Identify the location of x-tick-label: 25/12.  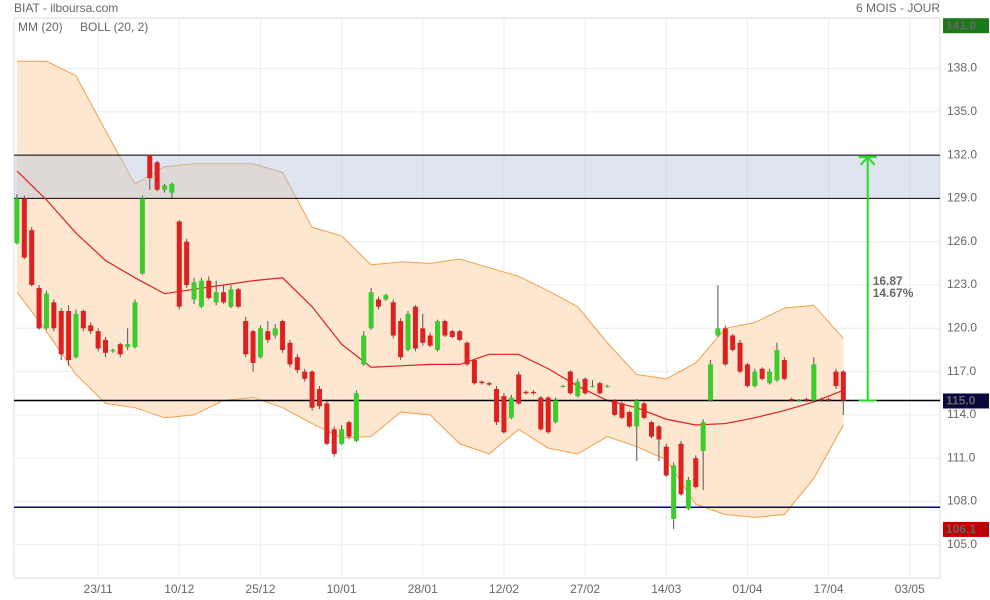
(260, 589).